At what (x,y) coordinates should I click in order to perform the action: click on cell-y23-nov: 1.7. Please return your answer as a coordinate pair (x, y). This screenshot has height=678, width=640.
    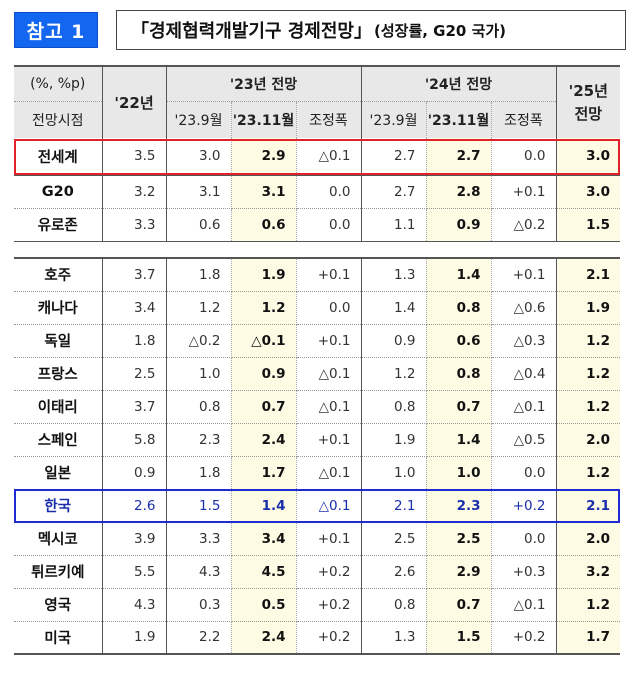
    Looking at the image, I should click on (264, 473).